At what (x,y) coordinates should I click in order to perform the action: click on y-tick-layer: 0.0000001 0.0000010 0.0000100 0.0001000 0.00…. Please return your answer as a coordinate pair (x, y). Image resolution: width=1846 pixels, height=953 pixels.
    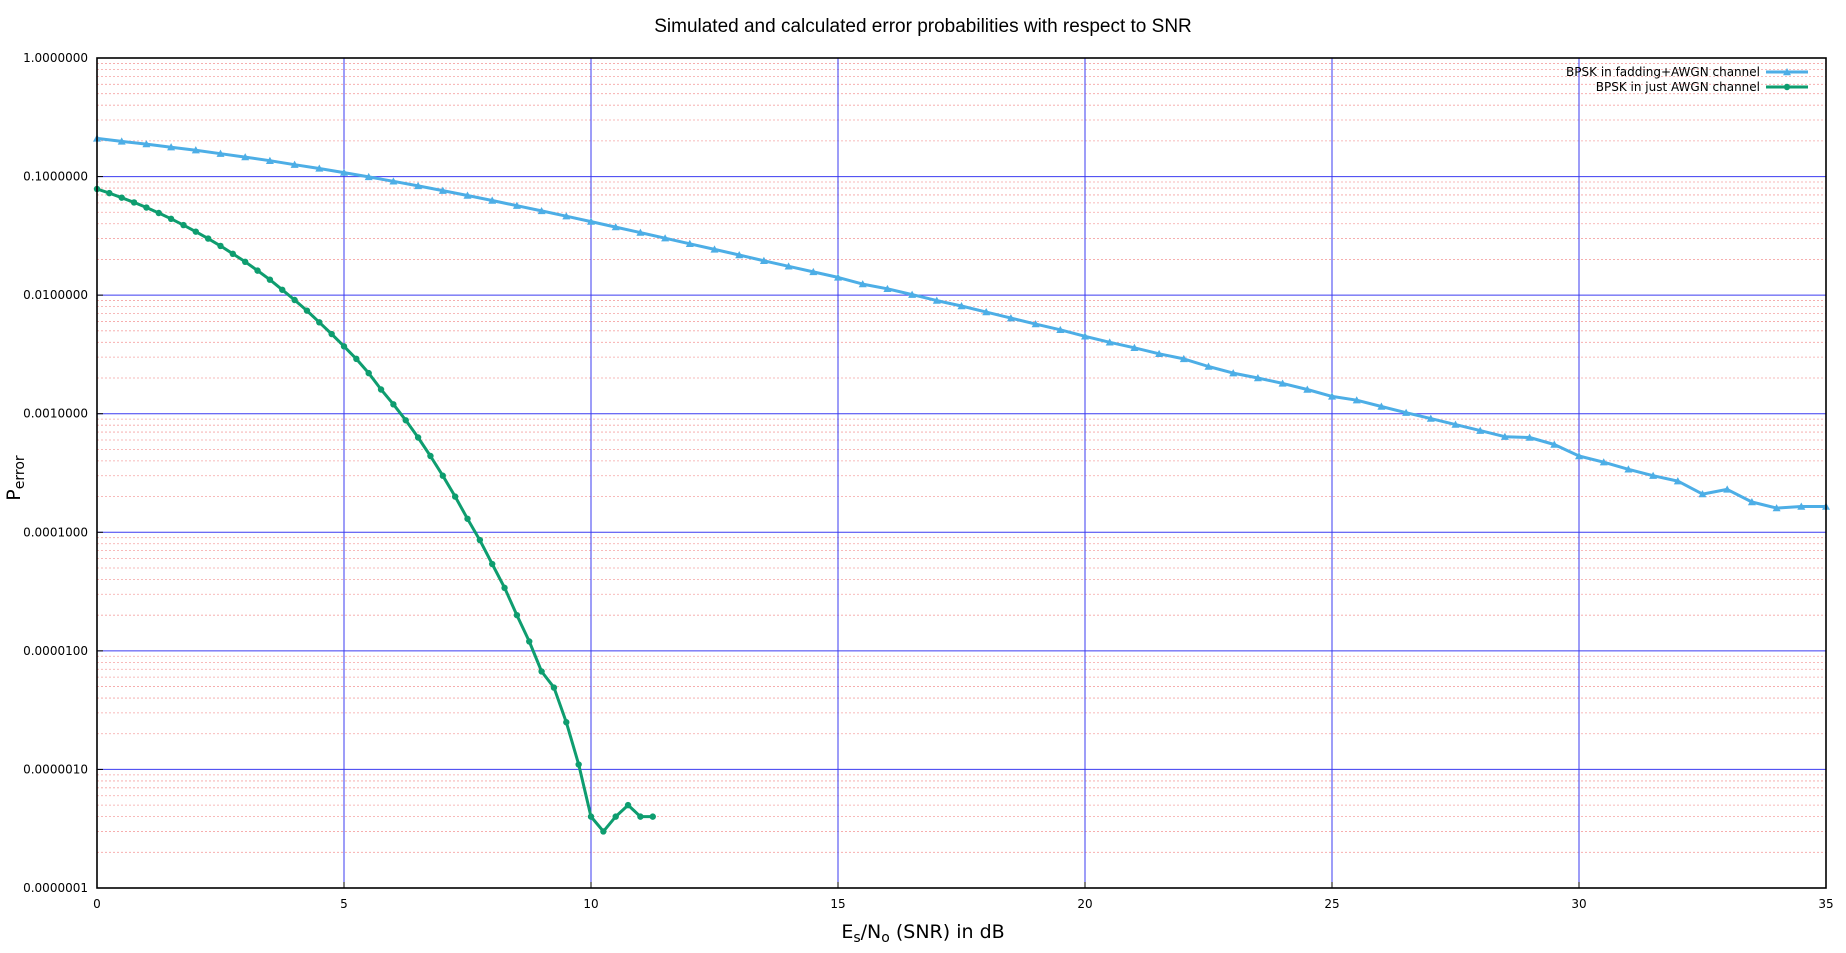
    Looking at the image, I should click on (63, 473).